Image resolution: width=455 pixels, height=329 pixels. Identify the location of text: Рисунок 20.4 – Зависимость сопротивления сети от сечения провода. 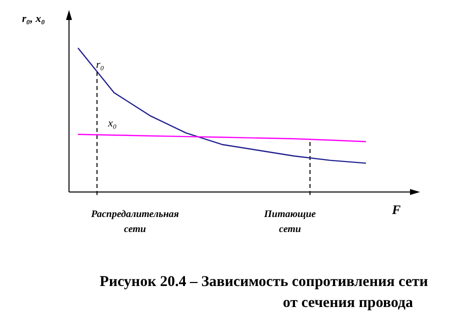
(264, 292).